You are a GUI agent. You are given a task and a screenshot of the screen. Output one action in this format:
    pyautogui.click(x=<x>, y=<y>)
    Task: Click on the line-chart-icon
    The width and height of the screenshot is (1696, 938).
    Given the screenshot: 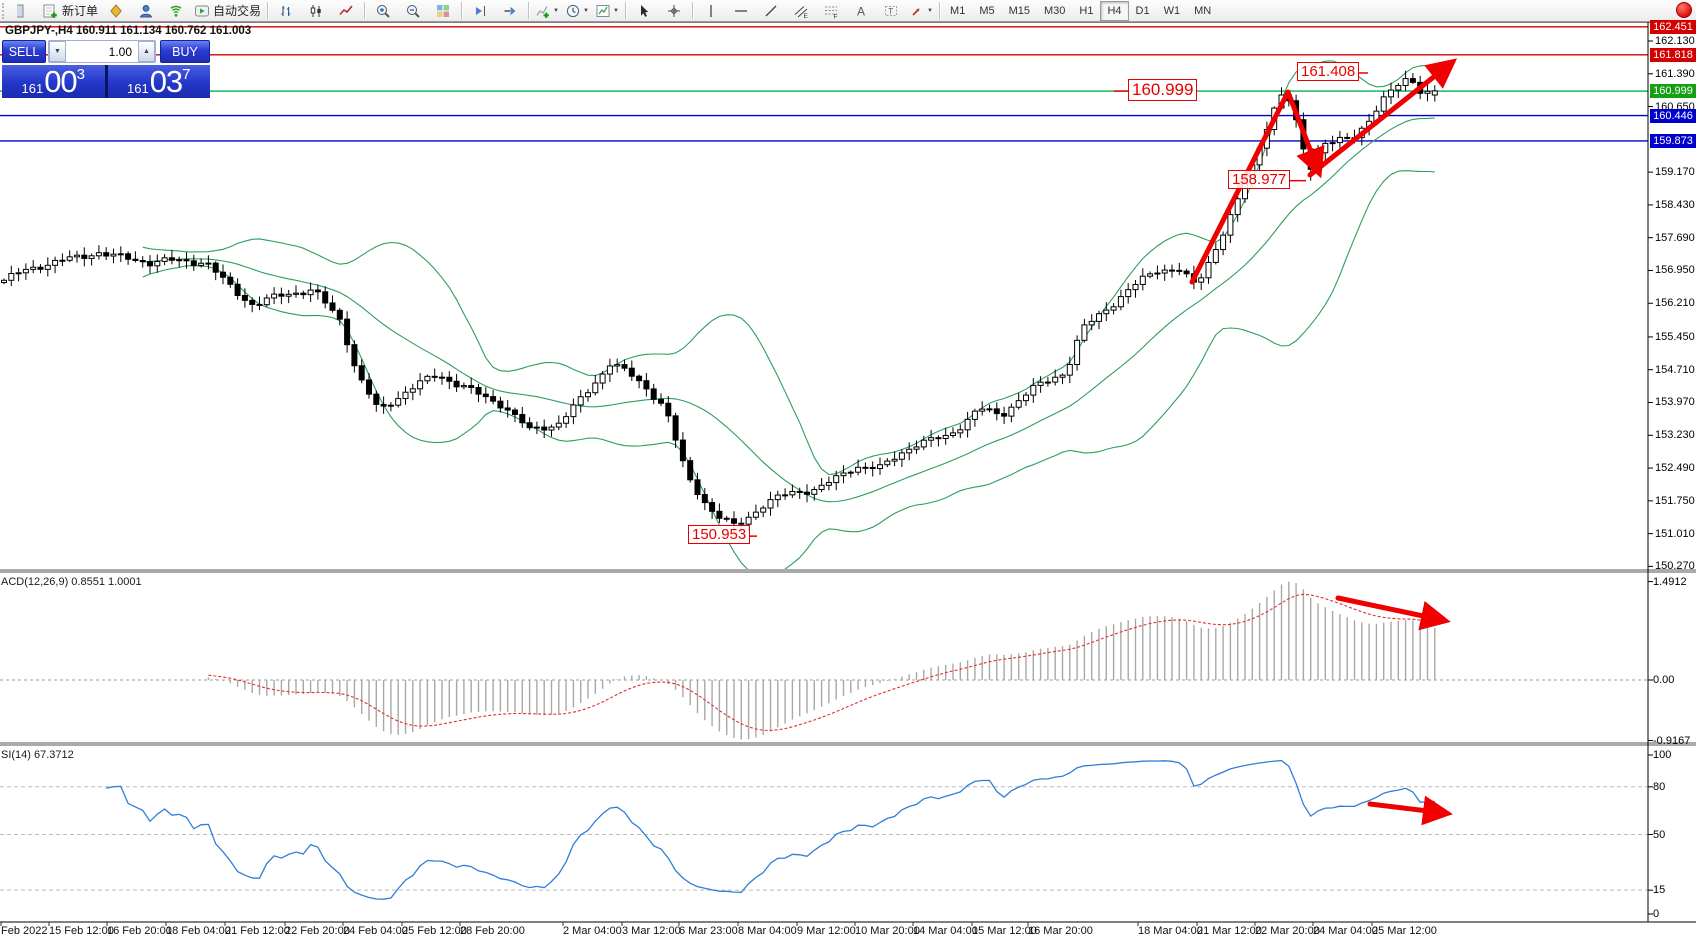 What is the action you would take?
    pyautogui.click(x=346, y=9)
    